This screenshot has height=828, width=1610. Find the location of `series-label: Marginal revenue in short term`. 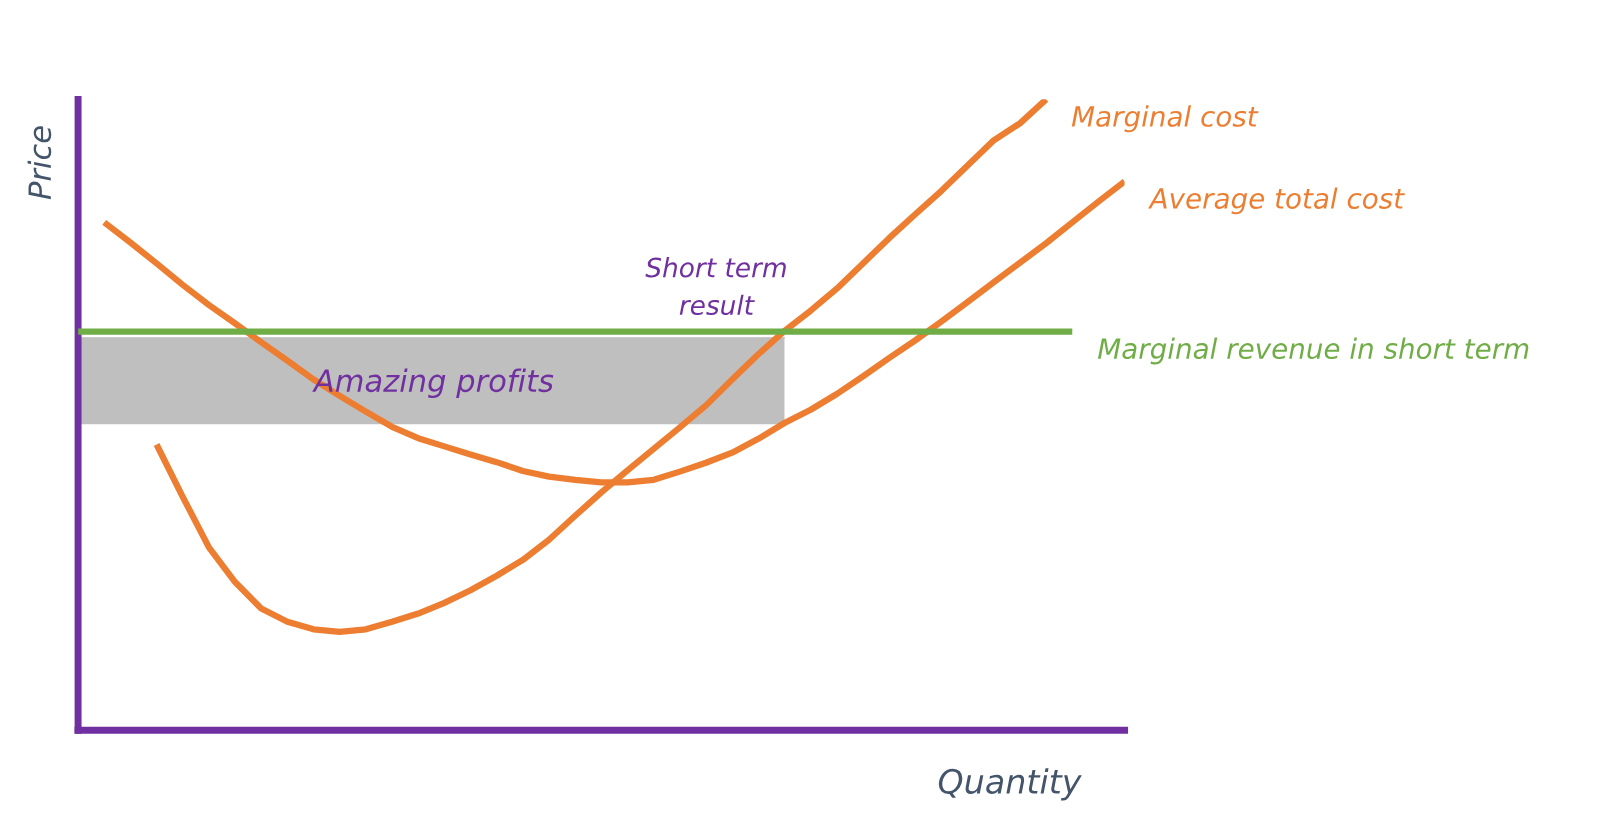

series-label: Marginal revenue in short term is located at coordinates (1313, 351).